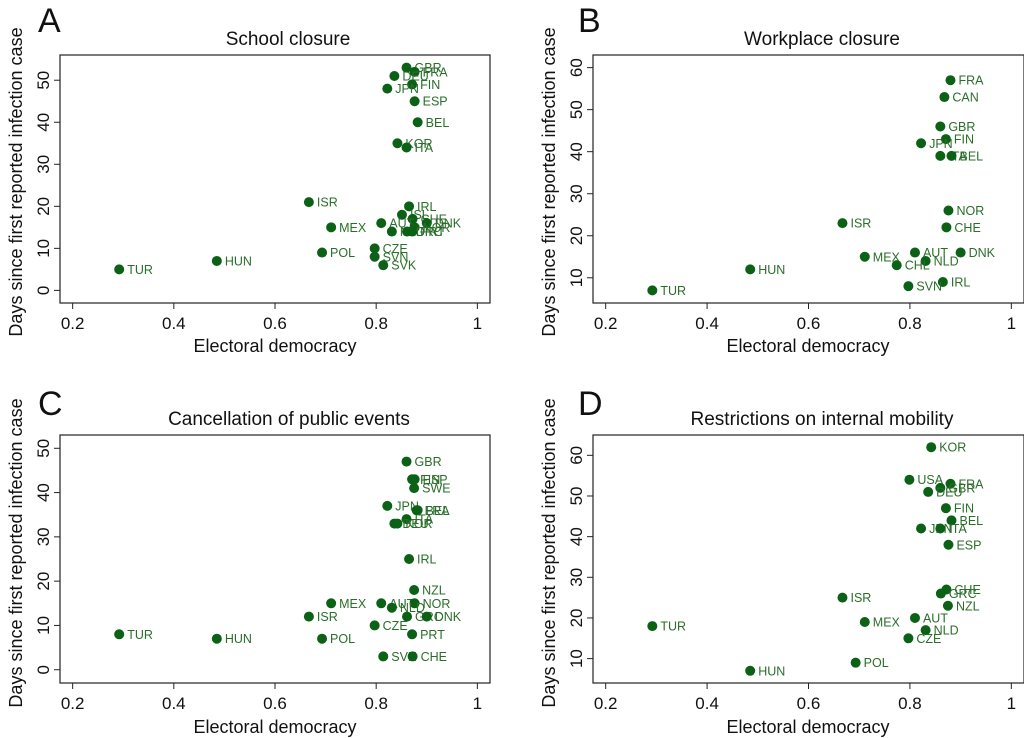 The height and width of the screenshot is (738, 1024). What do you see at coordinates (477, 323) in the screenshot?
I see `x-tick-label: 1` at bounding box center [477, 323].